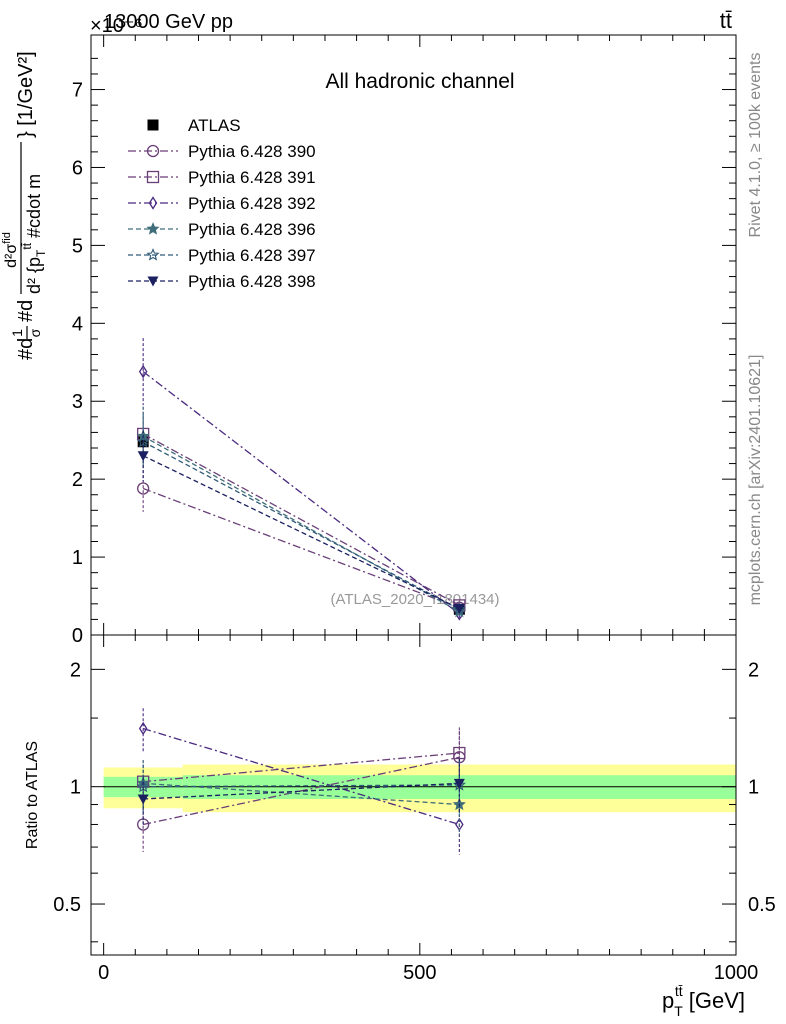 The image size is (786, 1024). I want to click on y-tick-label: 0, so click(77, 636).